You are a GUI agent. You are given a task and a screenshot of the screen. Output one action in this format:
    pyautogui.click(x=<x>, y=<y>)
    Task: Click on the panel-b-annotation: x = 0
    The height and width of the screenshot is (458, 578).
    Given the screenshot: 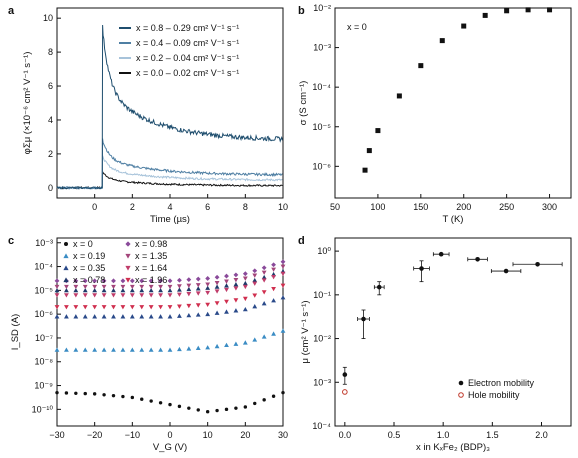 What is the action you would take?
    pyautogui.click(x=357, y=27)
    